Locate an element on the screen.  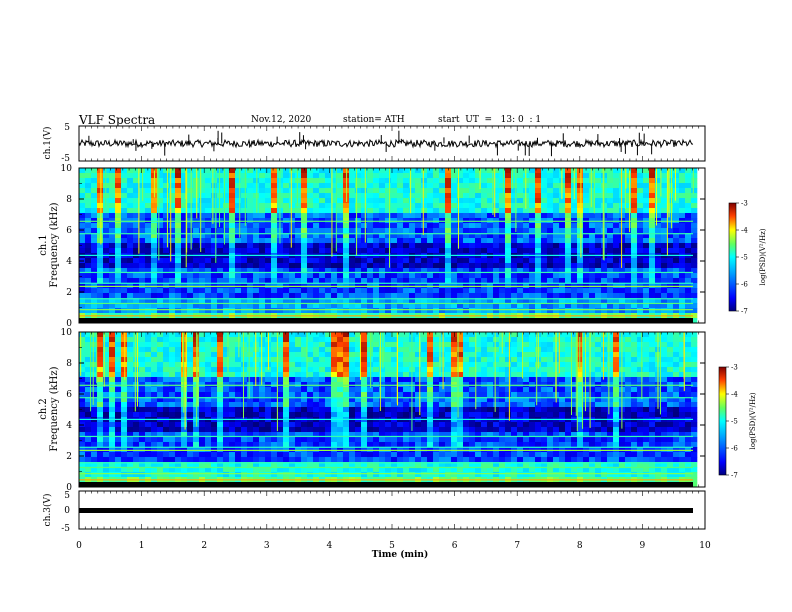
ch2-colorbar-ticks: -3 -4 -5 -6 -7 is located at coordinates (732, 422).